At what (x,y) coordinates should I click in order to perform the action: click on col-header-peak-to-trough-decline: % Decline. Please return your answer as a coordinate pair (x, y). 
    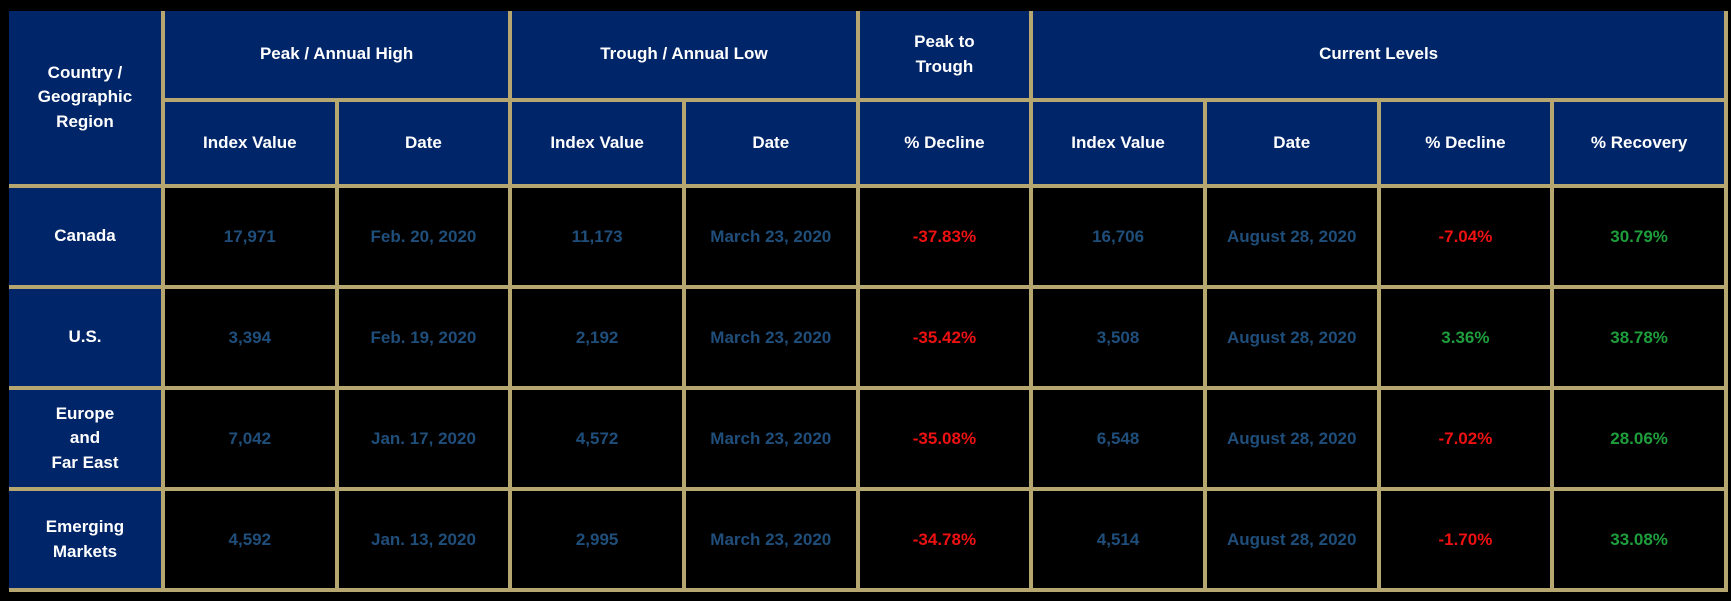
    Looking at the image, I should click on (944, 143).